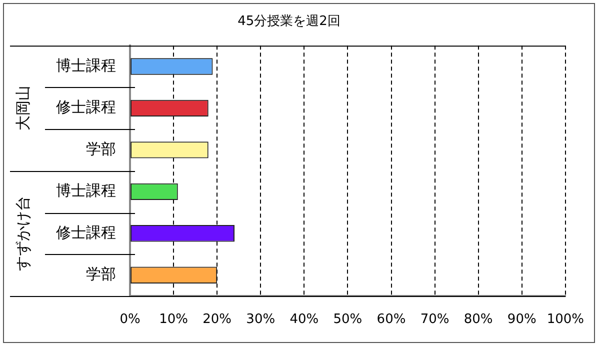 The image size is (600, 348). Describe the element at coordinates (217, 320) in the screenshot. I see `x-tick-label: 20%` at that location.